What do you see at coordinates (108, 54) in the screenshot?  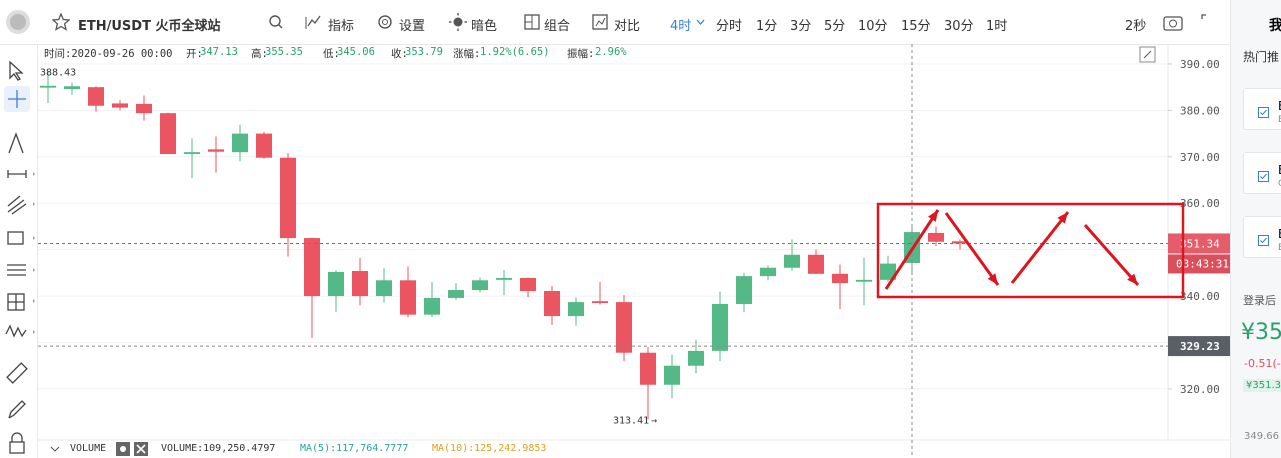 I see `info-time: 时间:2020-09-26 00:00` at bounding box center [108, 54].